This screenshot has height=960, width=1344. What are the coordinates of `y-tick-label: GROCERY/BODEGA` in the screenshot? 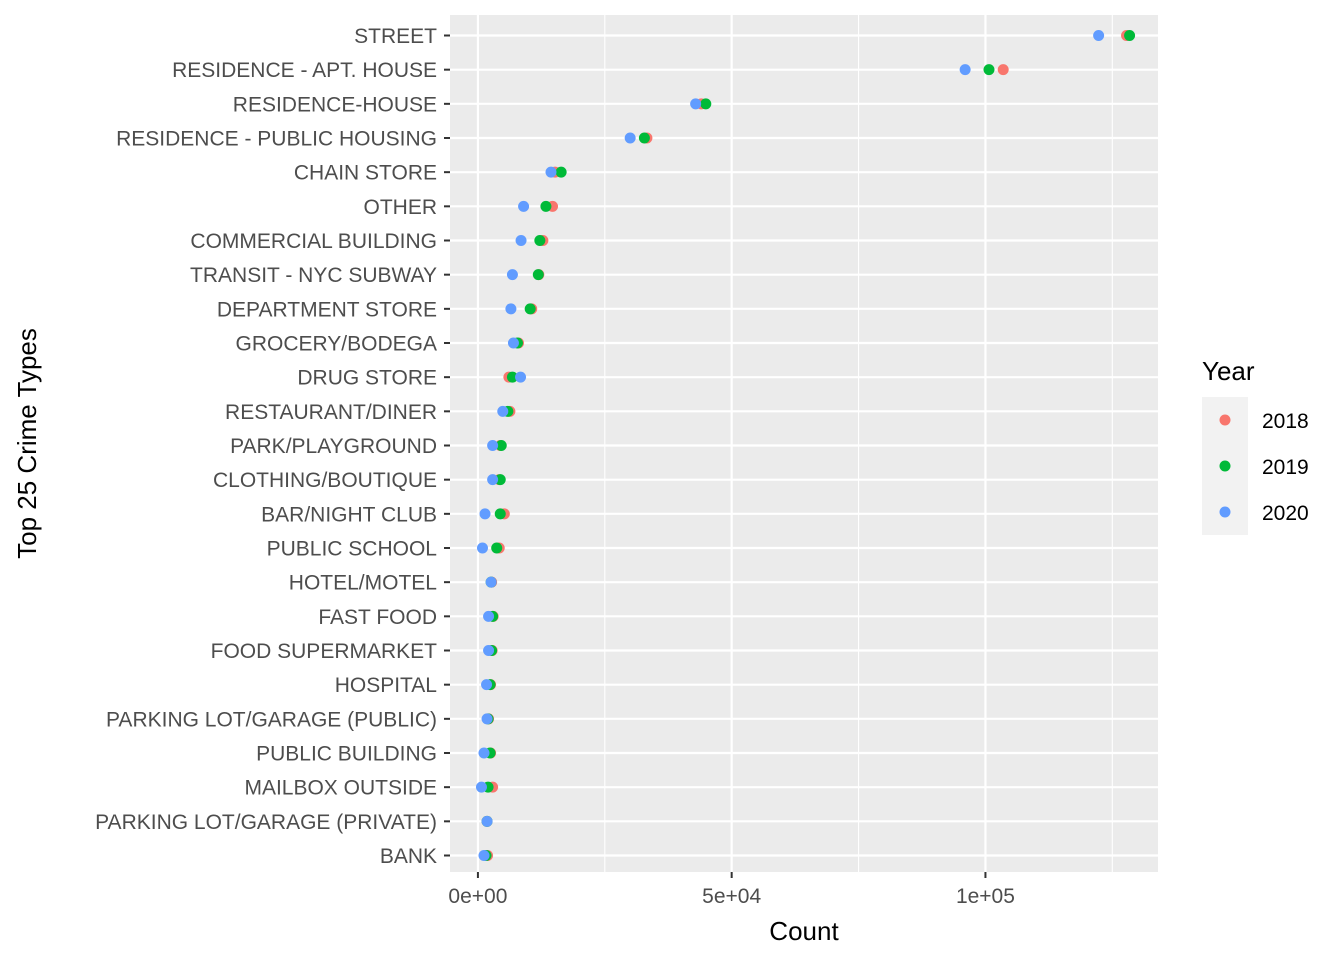 It's located at (337, 344).